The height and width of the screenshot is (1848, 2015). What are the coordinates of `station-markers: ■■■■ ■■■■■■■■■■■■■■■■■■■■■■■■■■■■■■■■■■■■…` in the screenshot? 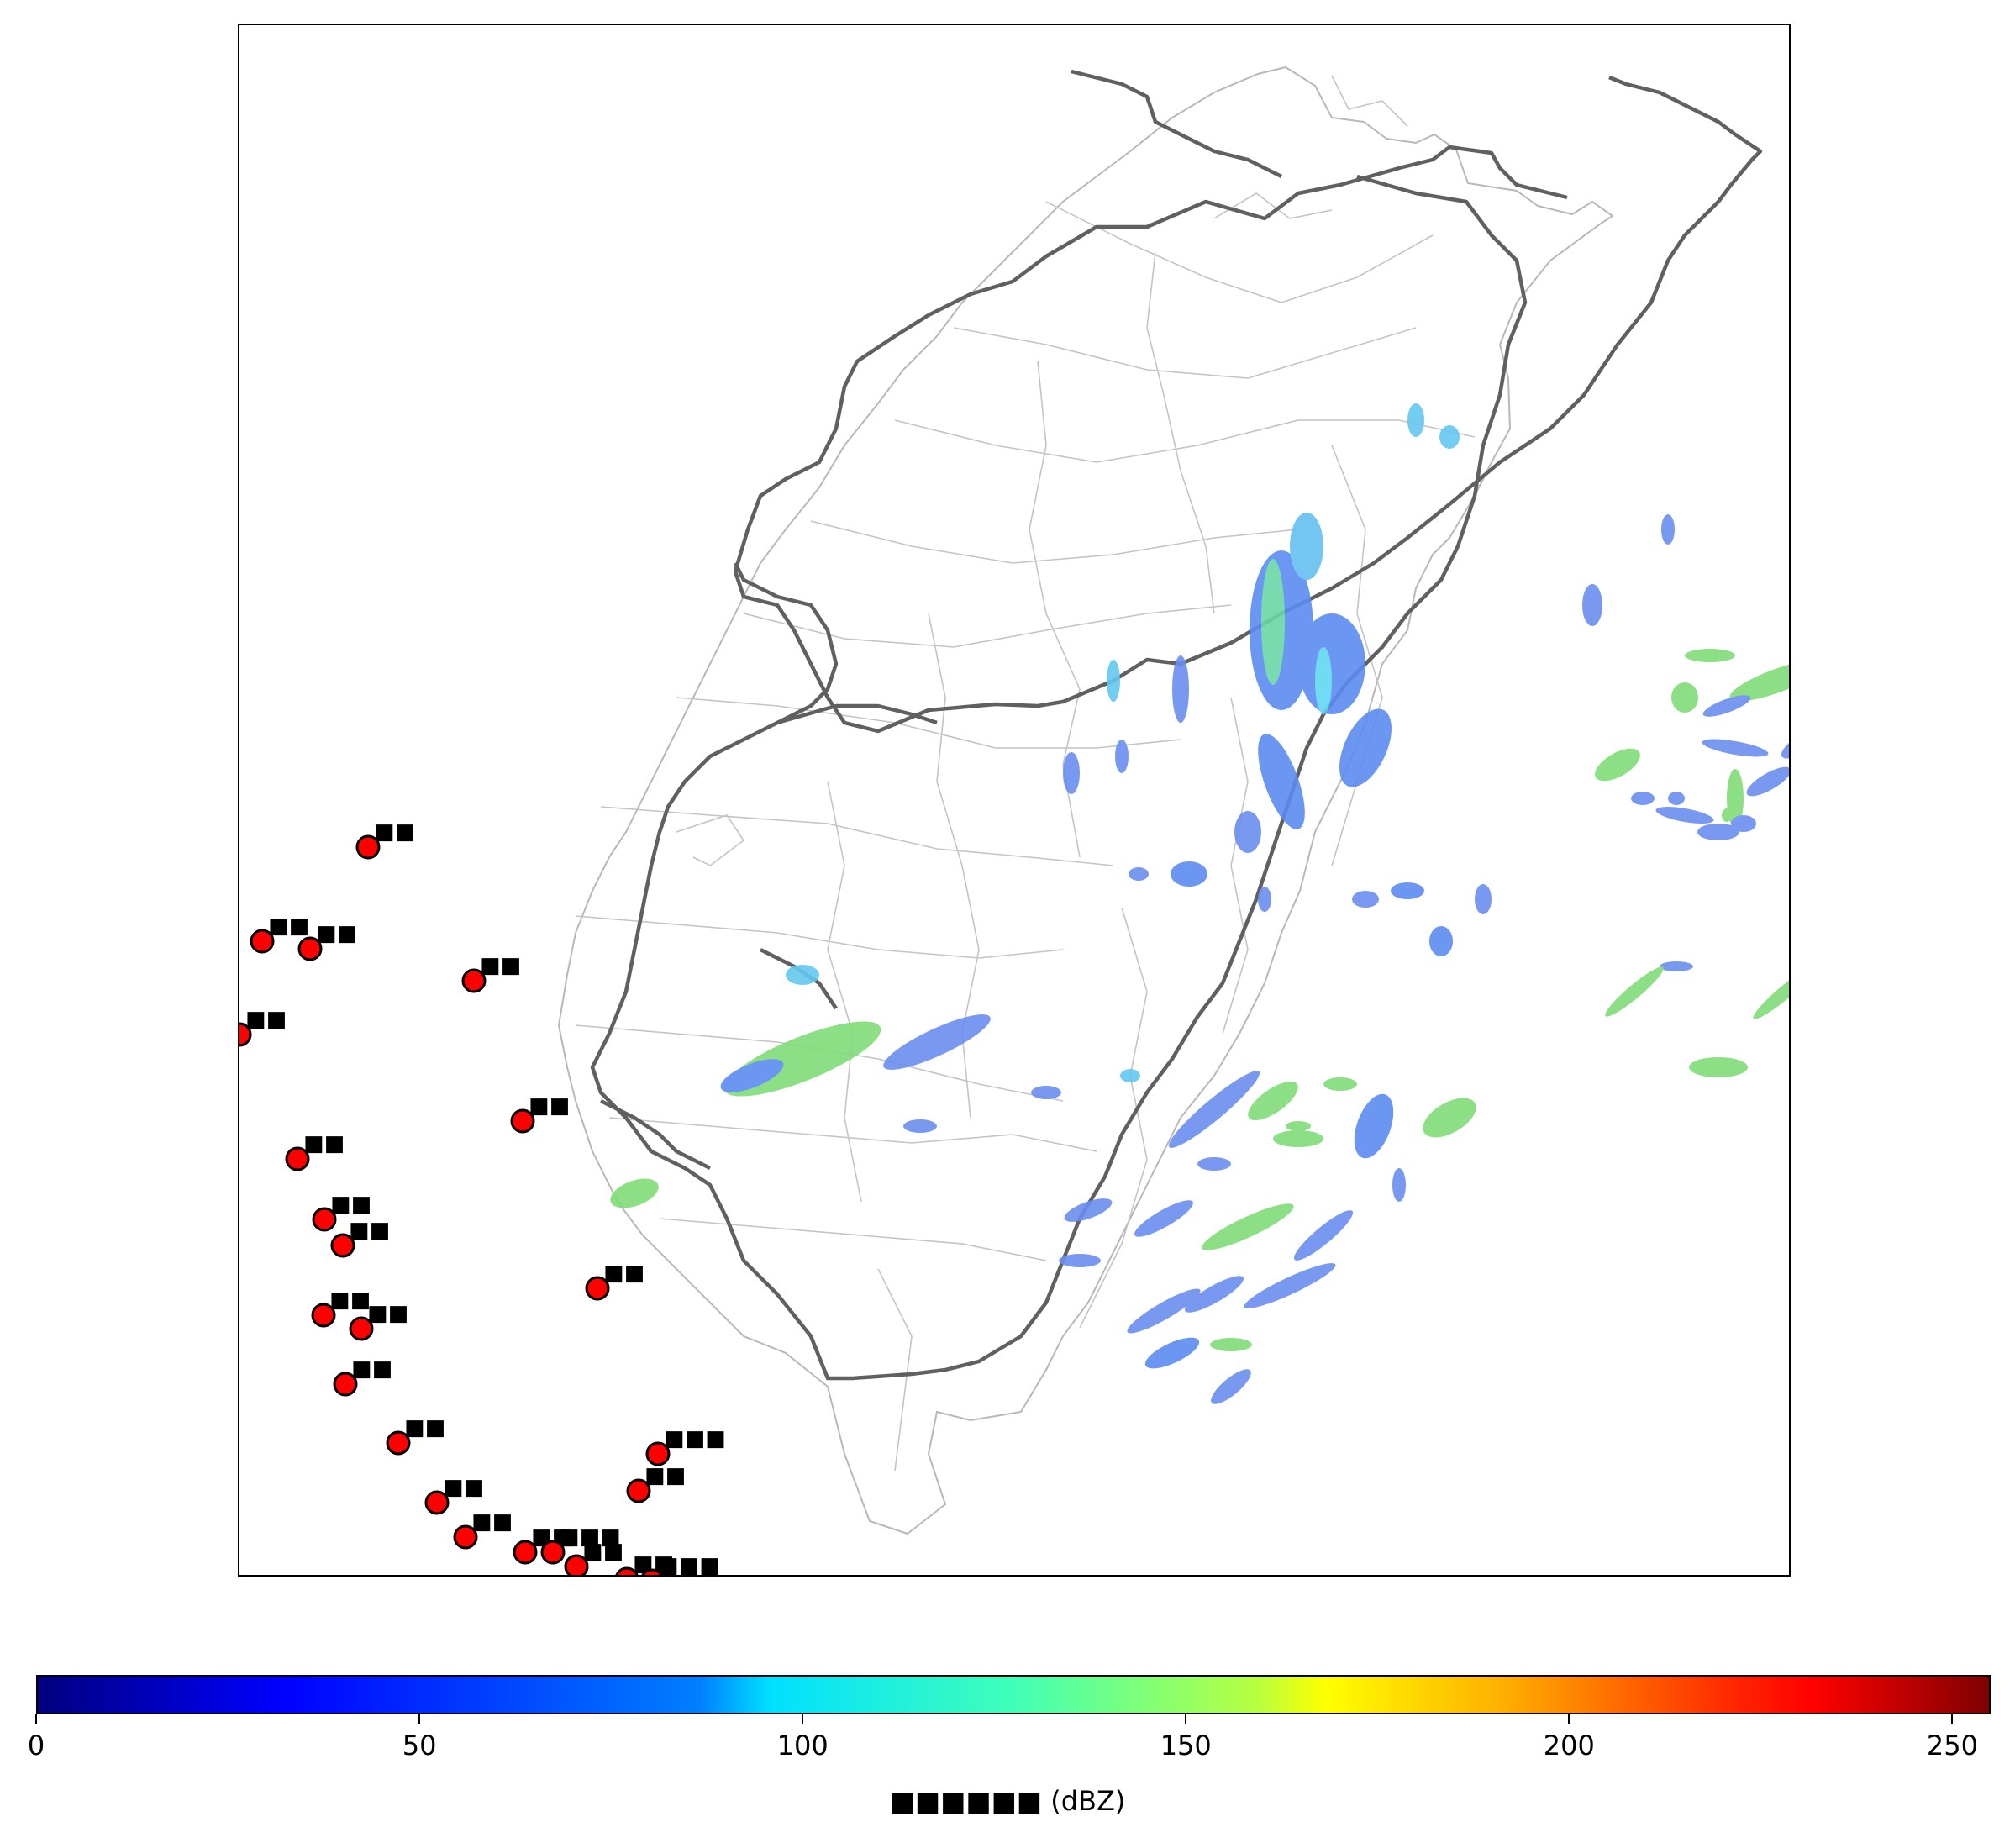 It's located at (483, 1198).